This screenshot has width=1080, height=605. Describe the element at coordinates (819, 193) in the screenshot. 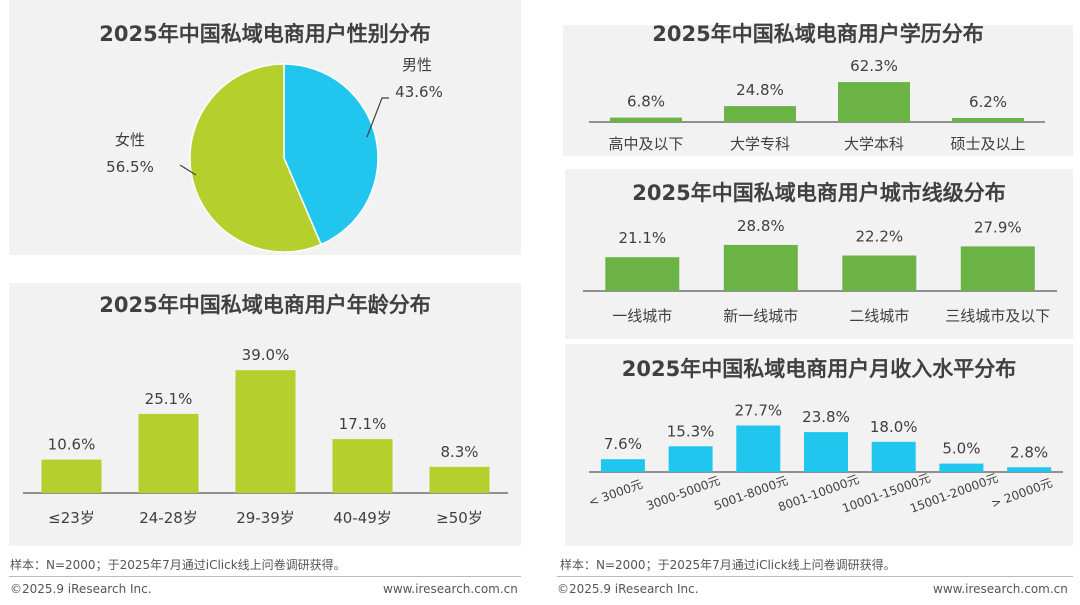

I see `city-chart-title: 2025年中国私域电商用户城市线级分布` at that location.